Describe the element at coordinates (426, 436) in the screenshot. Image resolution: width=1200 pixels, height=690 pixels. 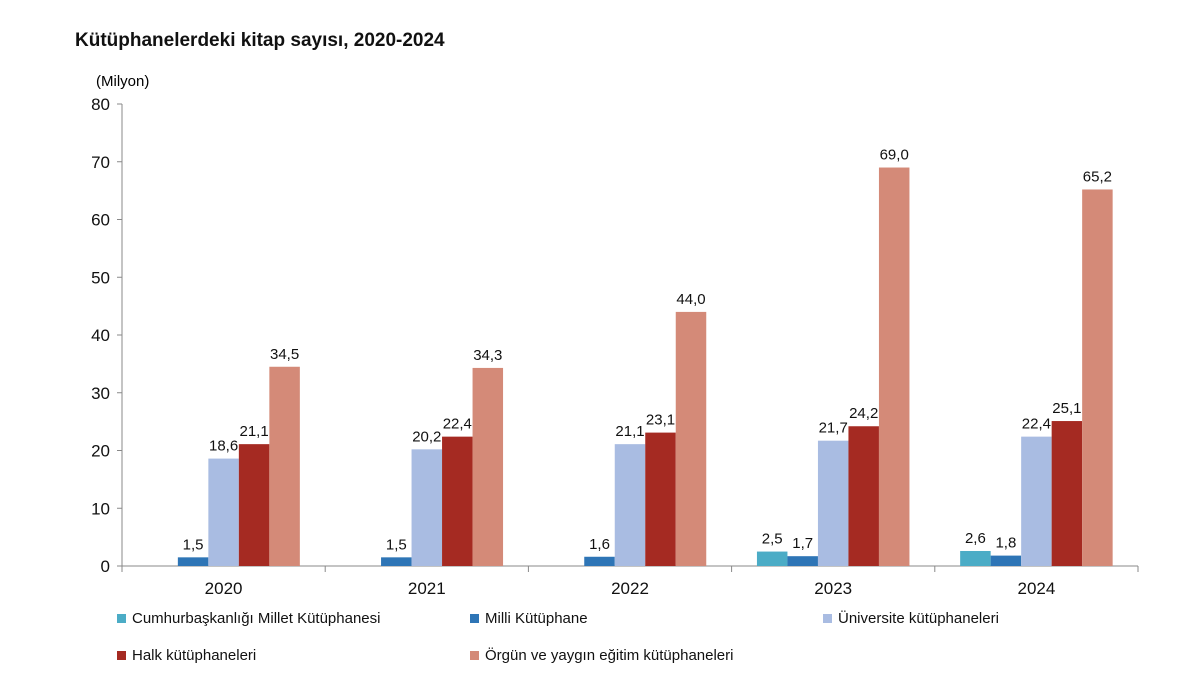
I see `data-label: 20,2` at that location.